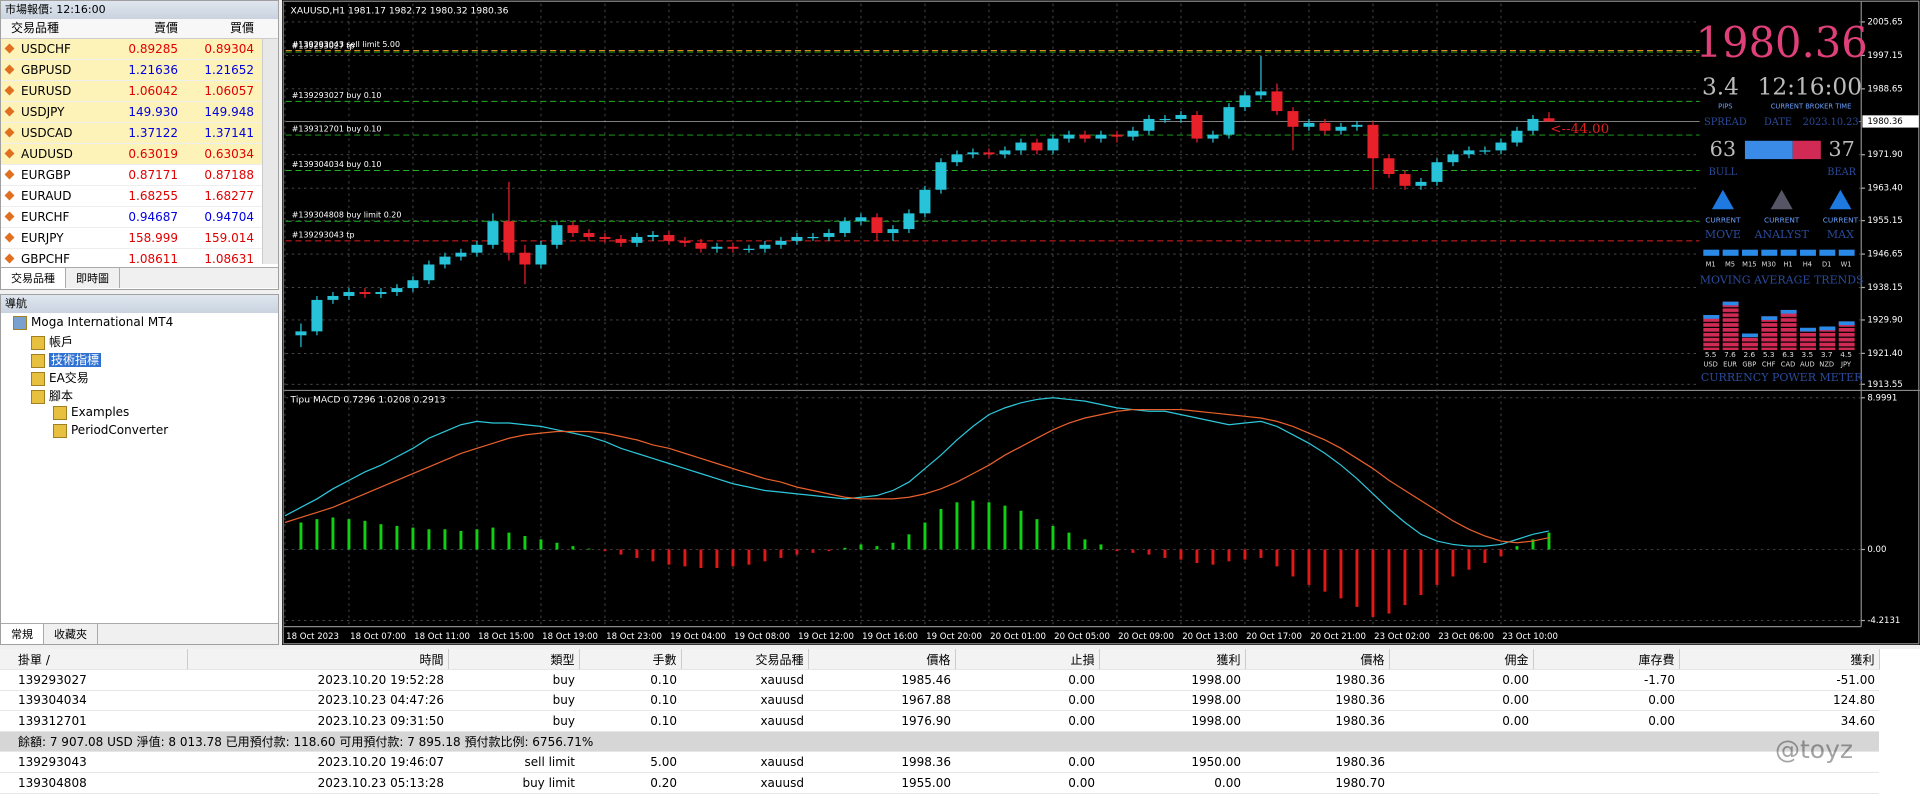 The width and height of the screenshot is (1920, 796). Describe the element at coordinates (1338, 637) in the screenshot. I see `x-tick-label: 20 Oct 21:00` at that location.